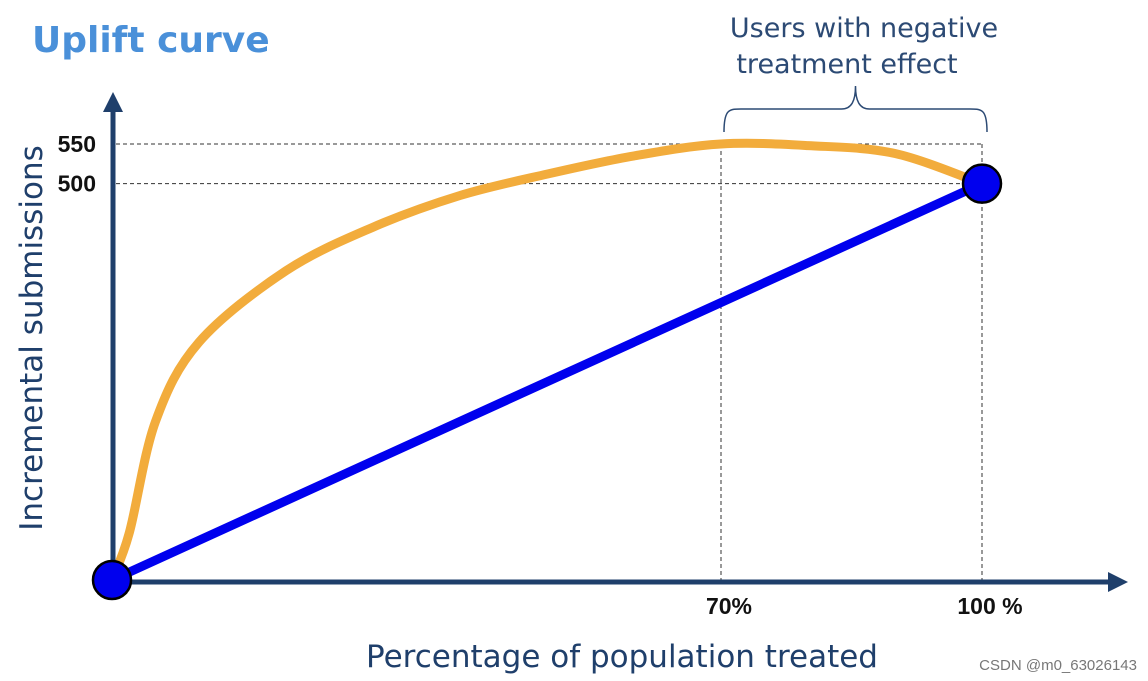  What do you see at coordinates (846, 64) in the screenshot?
I see `annotation-line-2: treatment effect` at bounding box center [846, 64].